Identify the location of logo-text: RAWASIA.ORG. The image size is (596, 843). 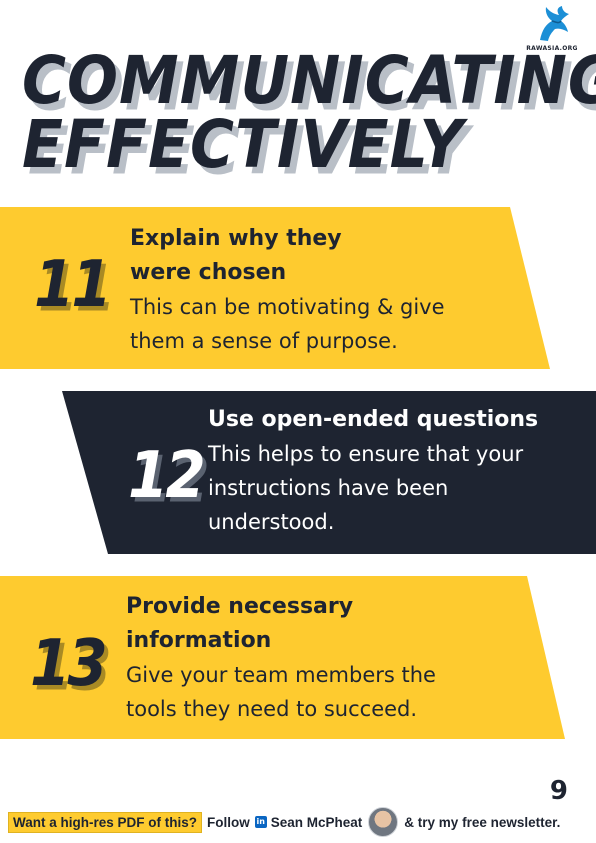
(552, 48).